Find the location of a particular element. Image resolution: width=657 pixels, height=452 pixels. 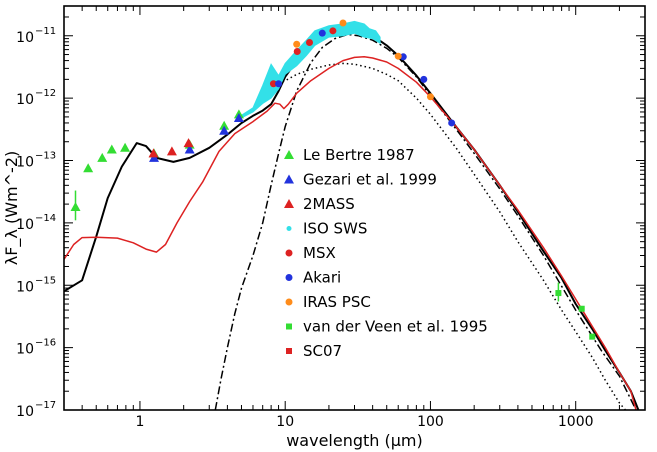

legend-item: 2MASS is located at coordinates (319, 204).